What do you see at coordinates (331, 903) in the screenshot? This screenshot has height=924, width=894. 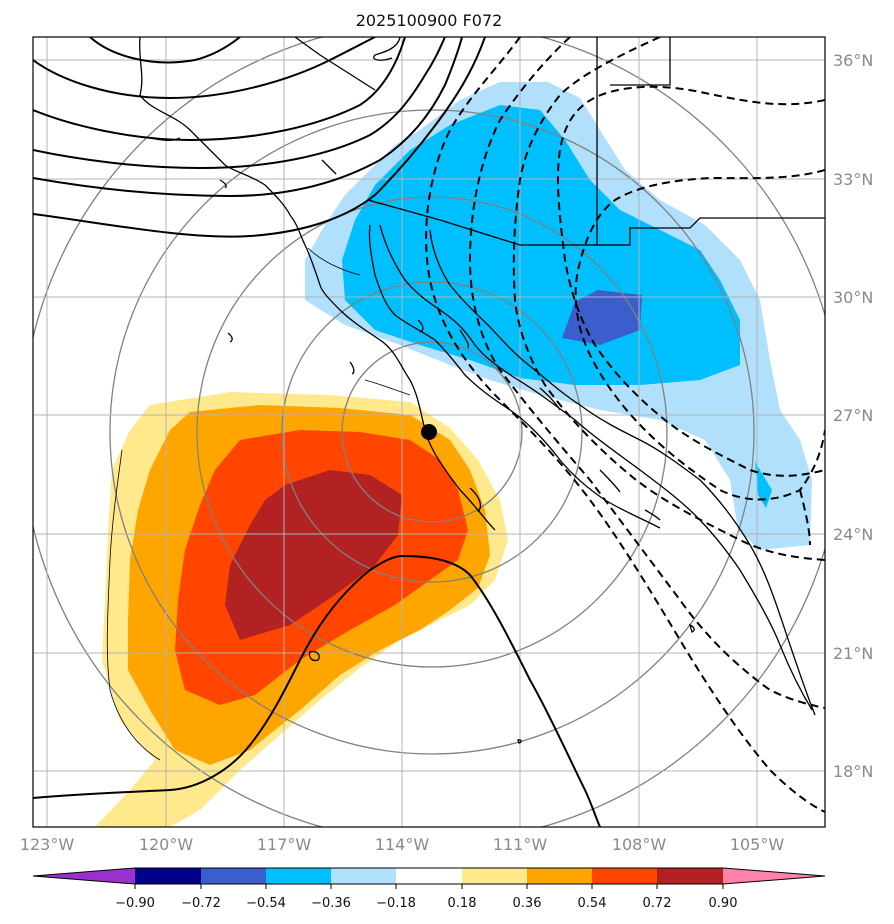 I see `colorbar-label: −0.36` at bounding box center [331, 903].